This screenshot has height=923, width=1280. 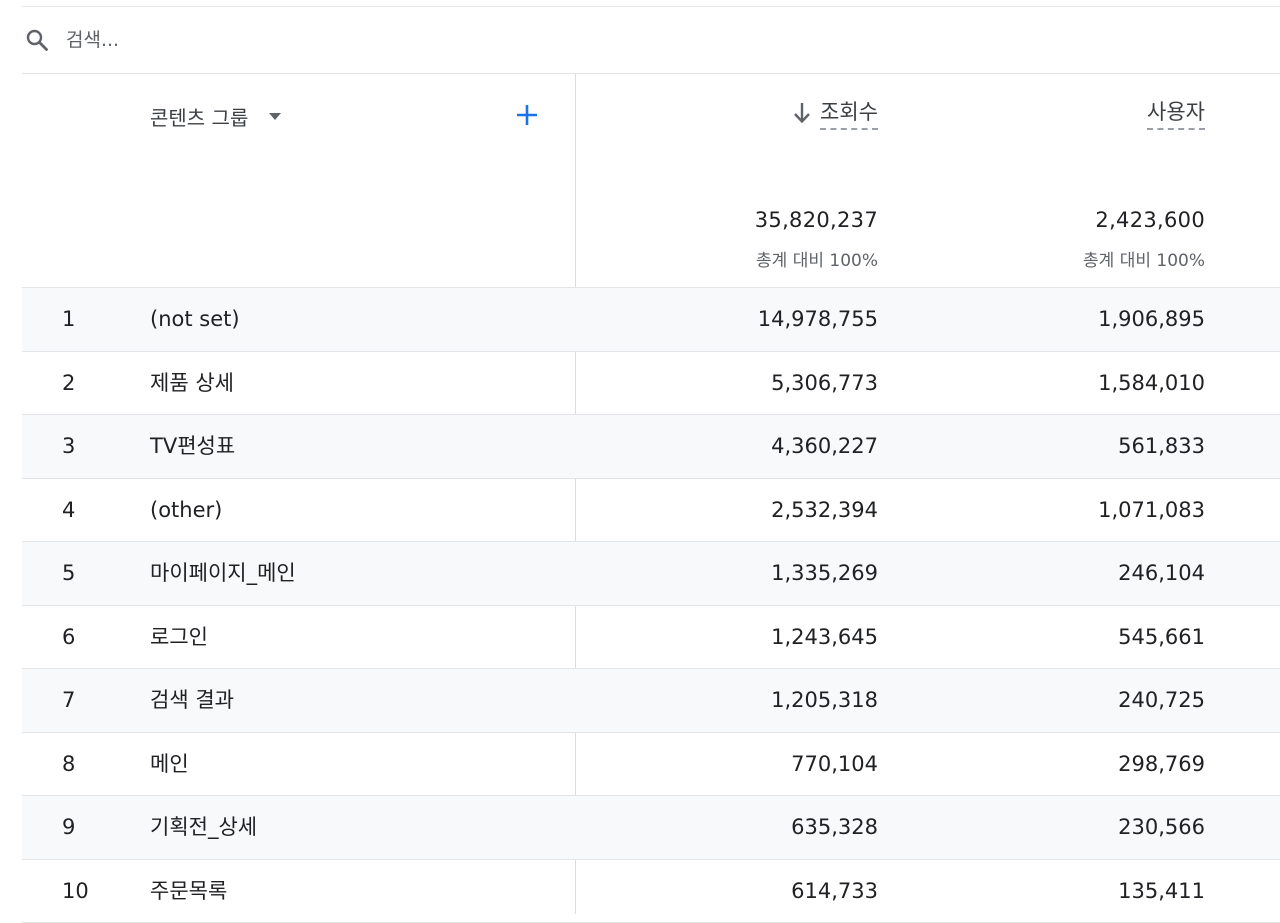 What do you see at coordinates (1151, 383) in the screenshot?
I see `row-users: 1,584,010` at bounding box center [1151, 383].